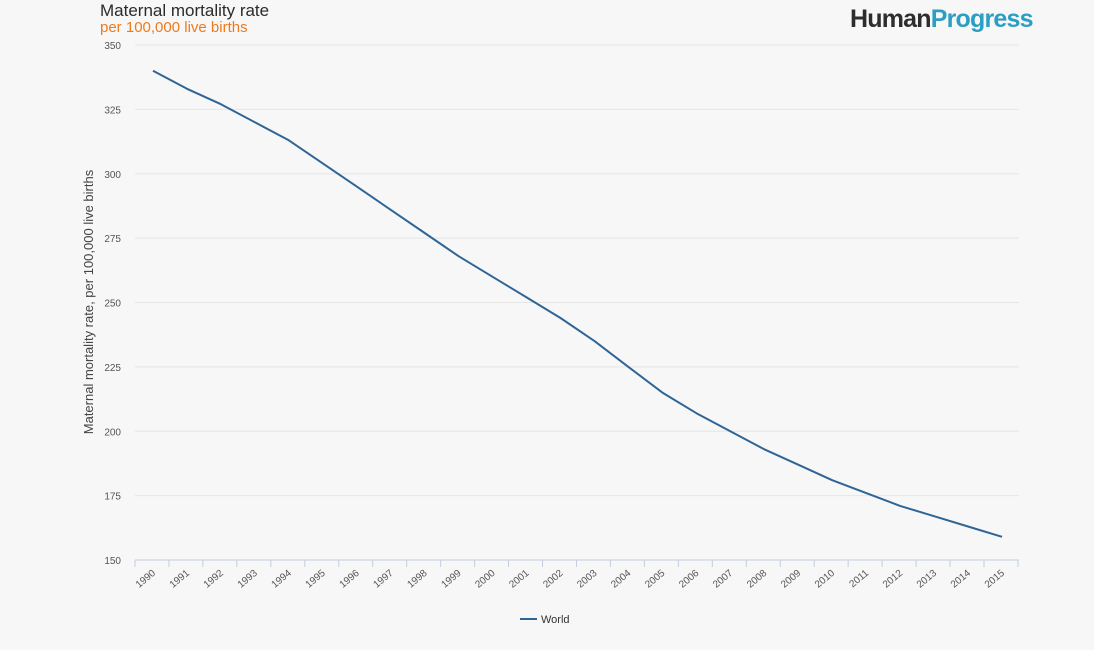 This screenshot has height=650, width=1094. I want to click on x-tick-label-2009: 2009, so click(791, 579).